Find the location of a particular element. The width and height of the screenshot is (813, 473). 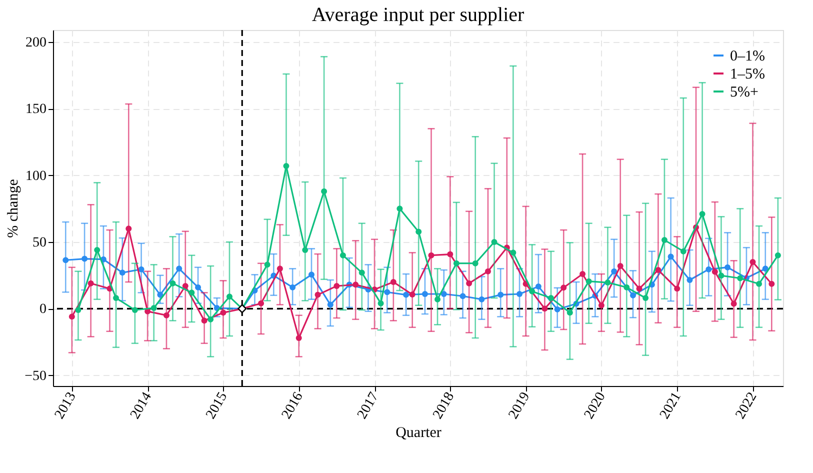

y-tick-label: 100 is located at coordinates (36, 176).